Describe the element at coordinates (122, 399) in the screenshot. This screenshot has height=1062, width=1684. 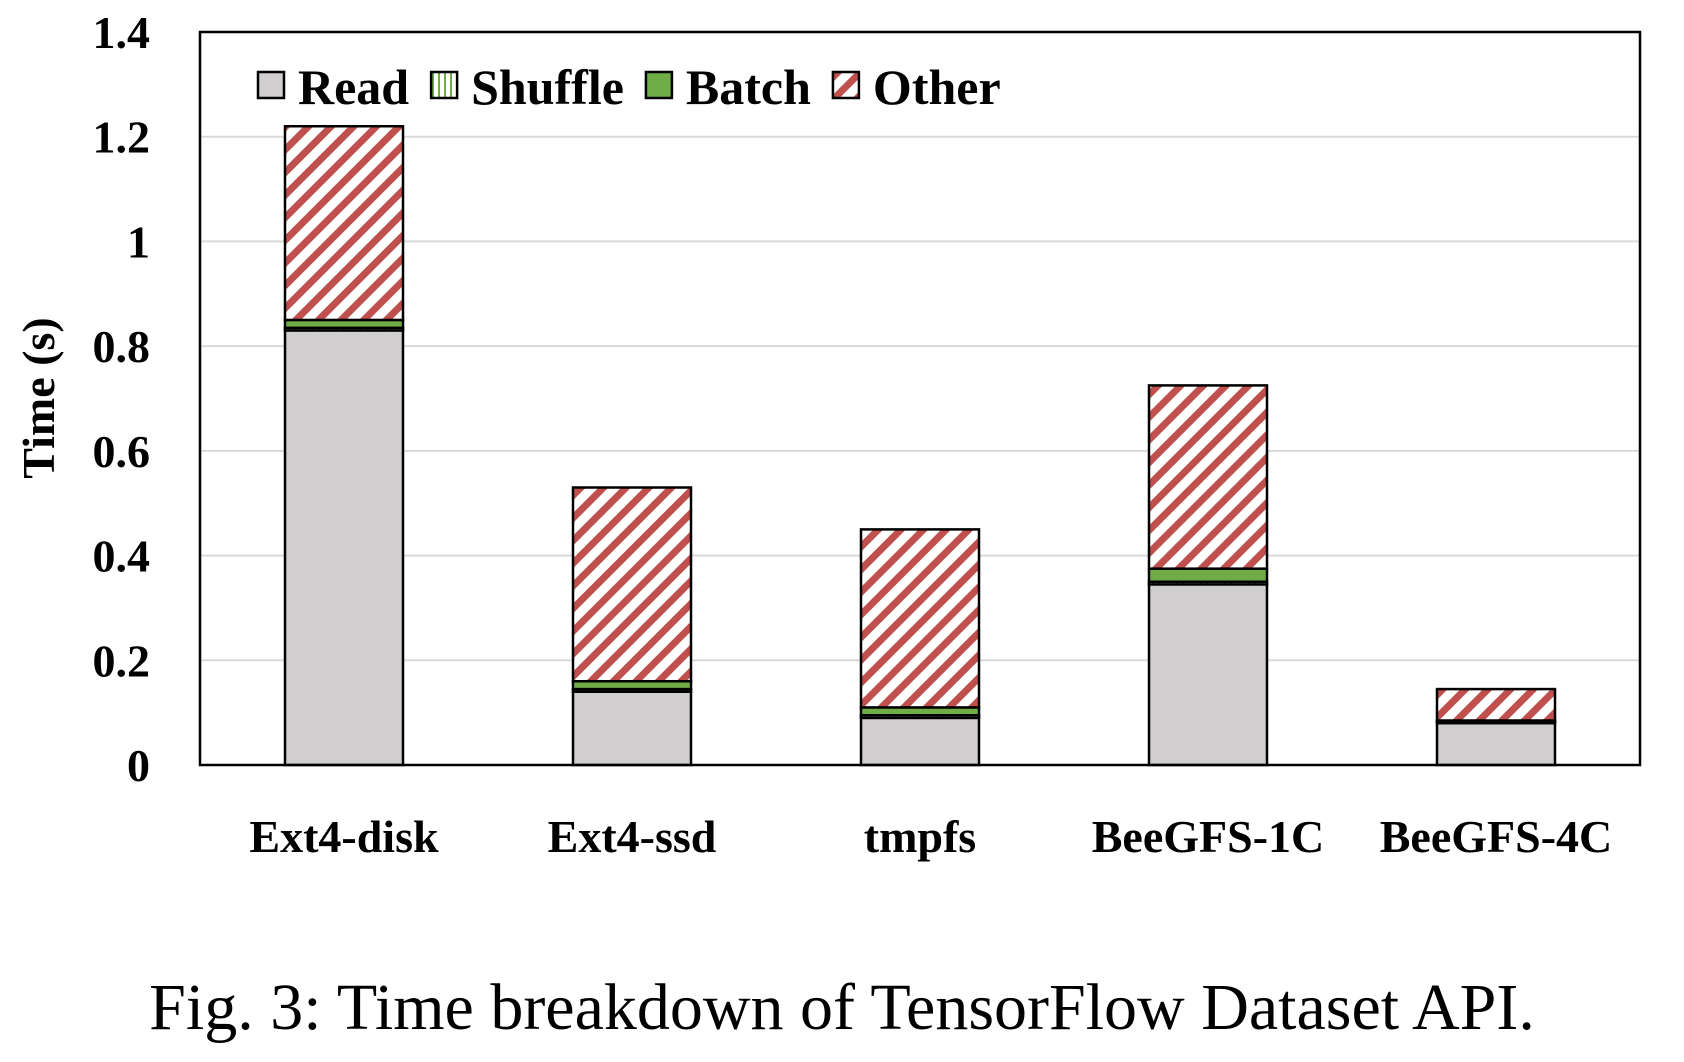
I see `y-axis-ticks: 0 0.2 0.4 0.6 0.8 1 1.2 1.4` at that location.